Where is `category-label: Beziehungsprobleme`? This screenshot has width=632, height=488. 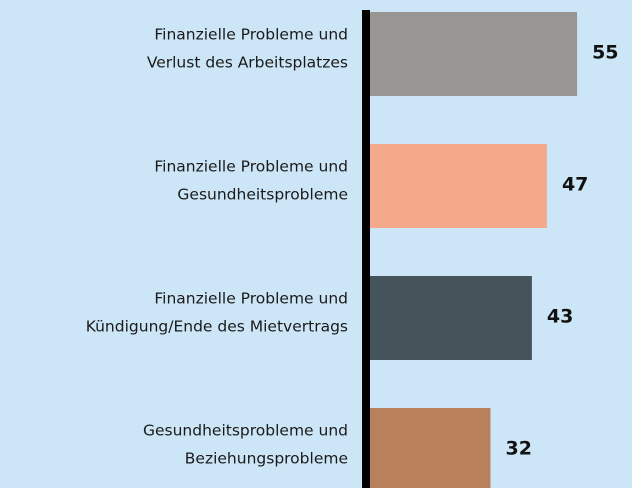 category-label: Beziehungsprobleme is located at coordinates (266, 459).